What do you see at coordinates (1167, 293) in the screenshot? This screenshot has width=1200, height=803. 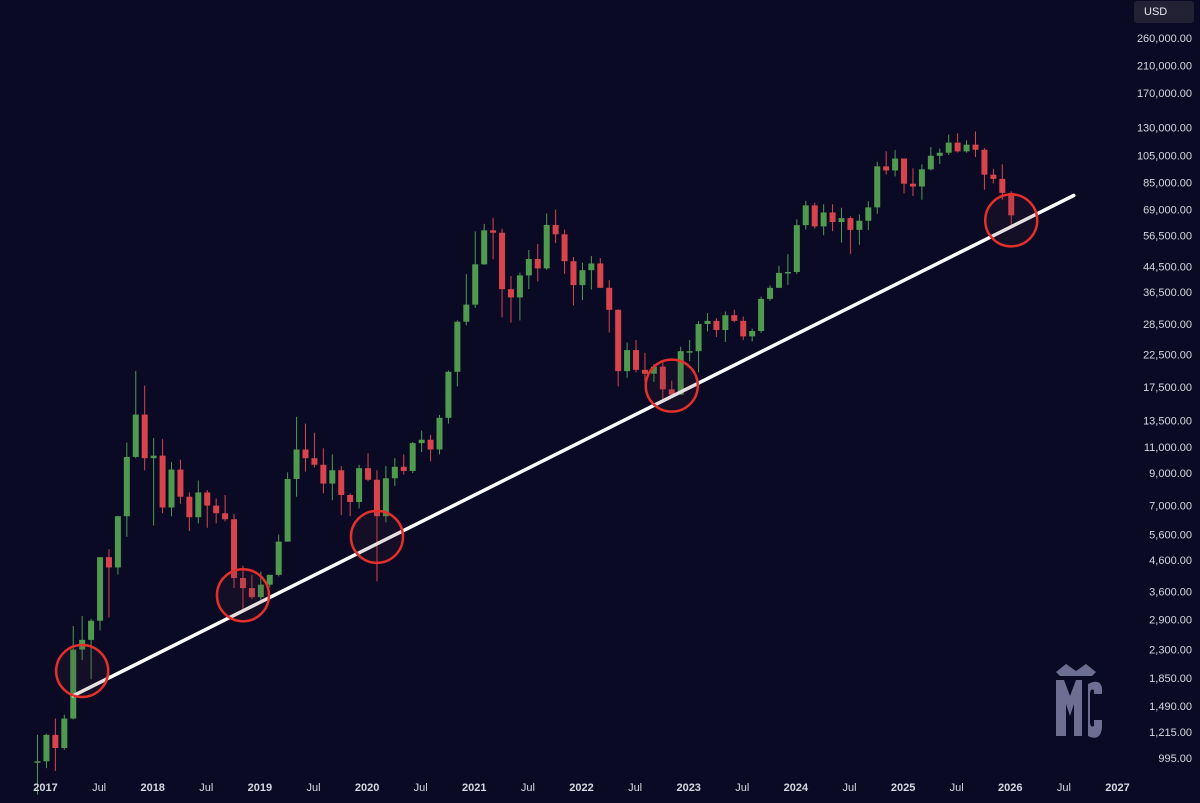 I see `price-tick-label: 36,500.00` at bounding box center [1167, 293].